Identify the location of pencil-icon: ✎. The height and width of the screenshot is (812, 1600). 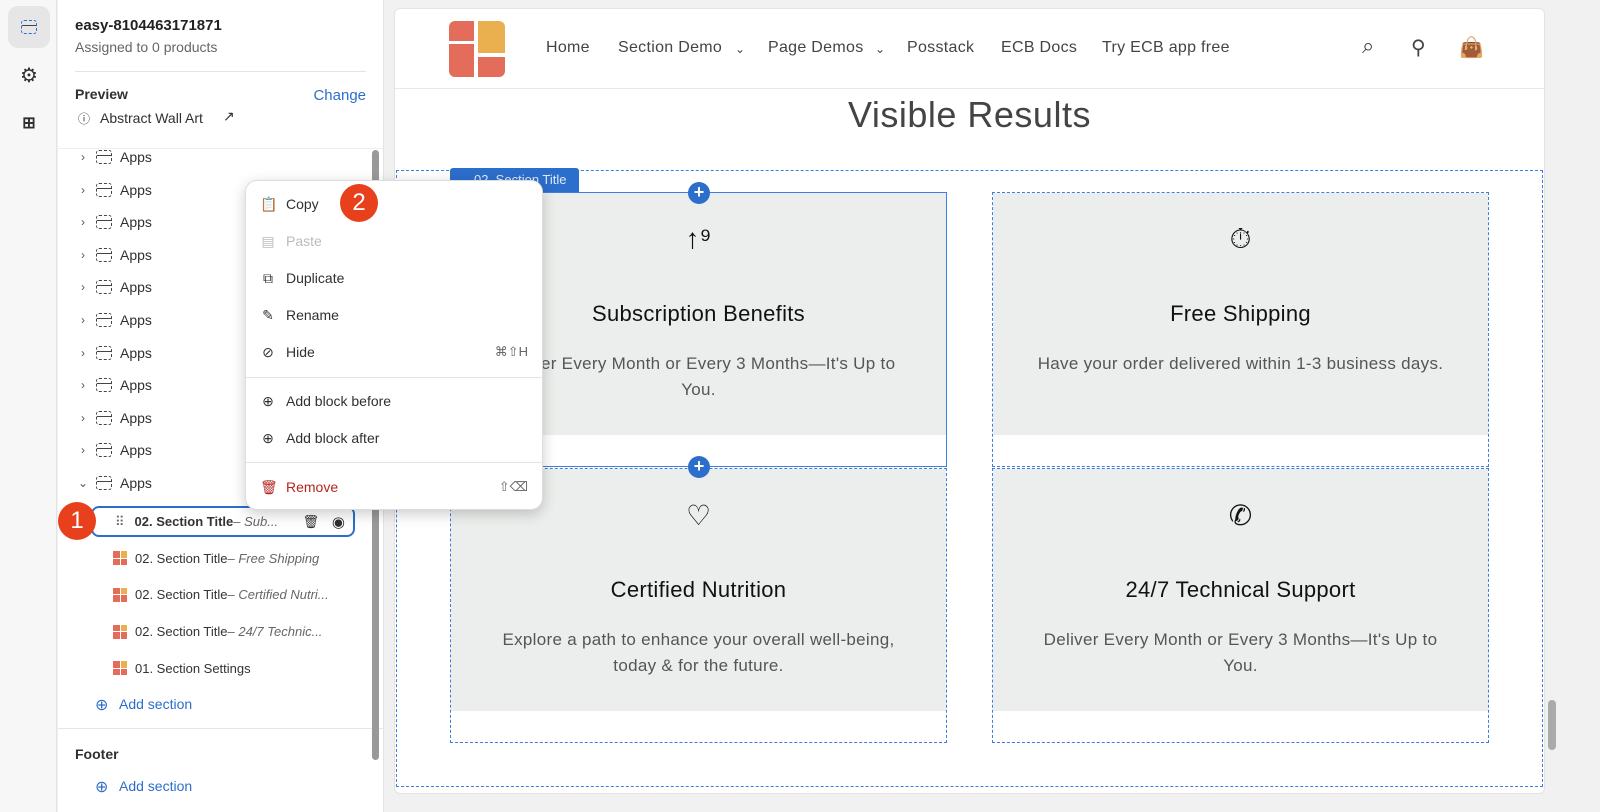
(268, 314).